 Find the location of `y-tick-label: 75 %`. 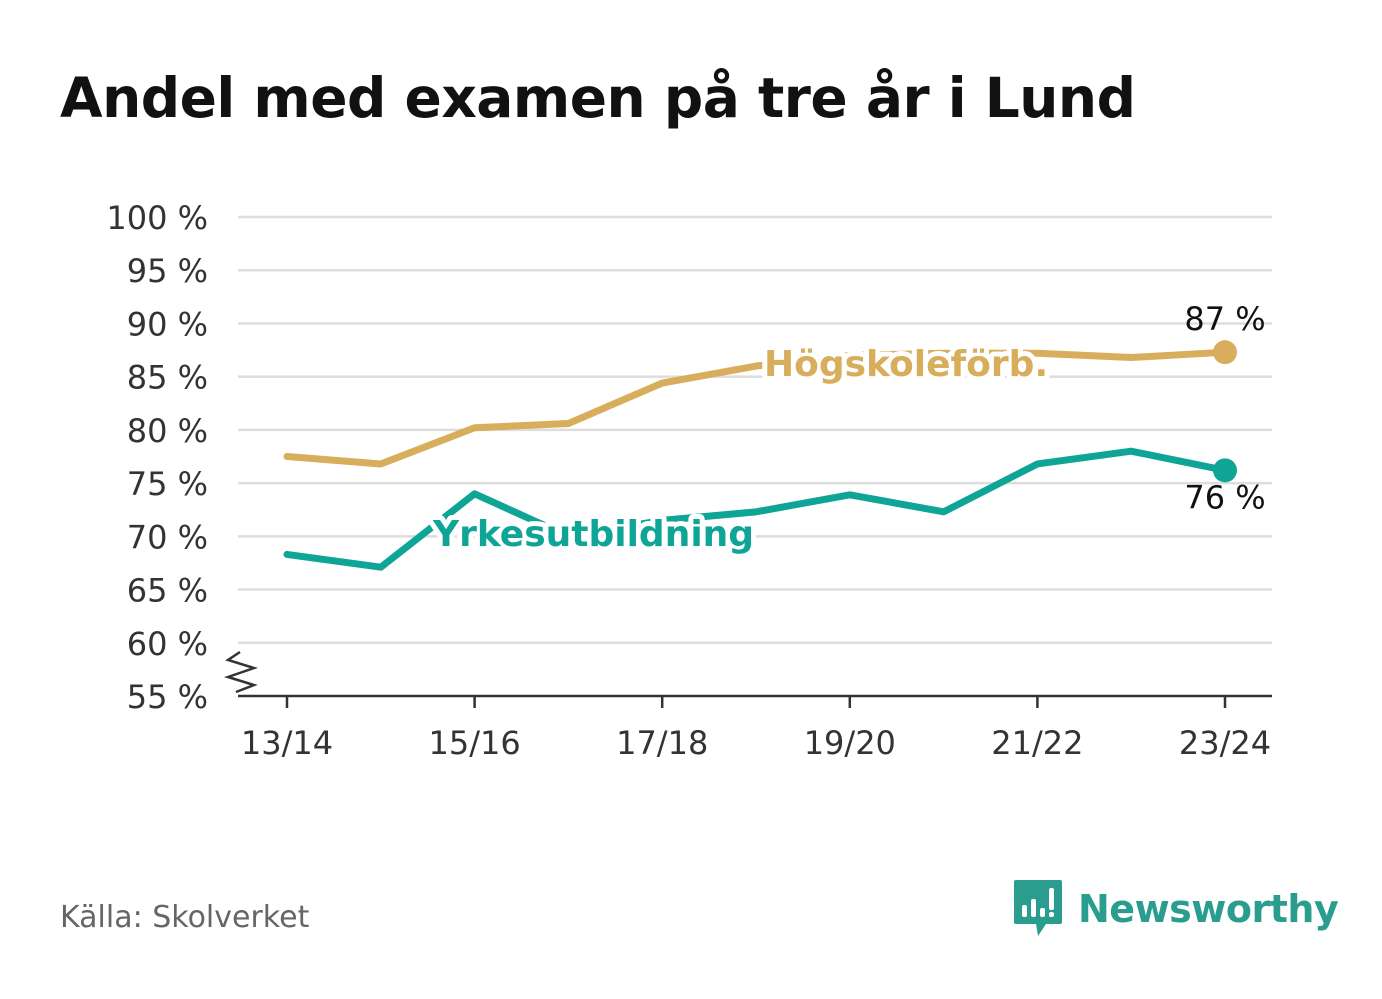

y-tick-label: 75 % is located at coordinates (167, 484).